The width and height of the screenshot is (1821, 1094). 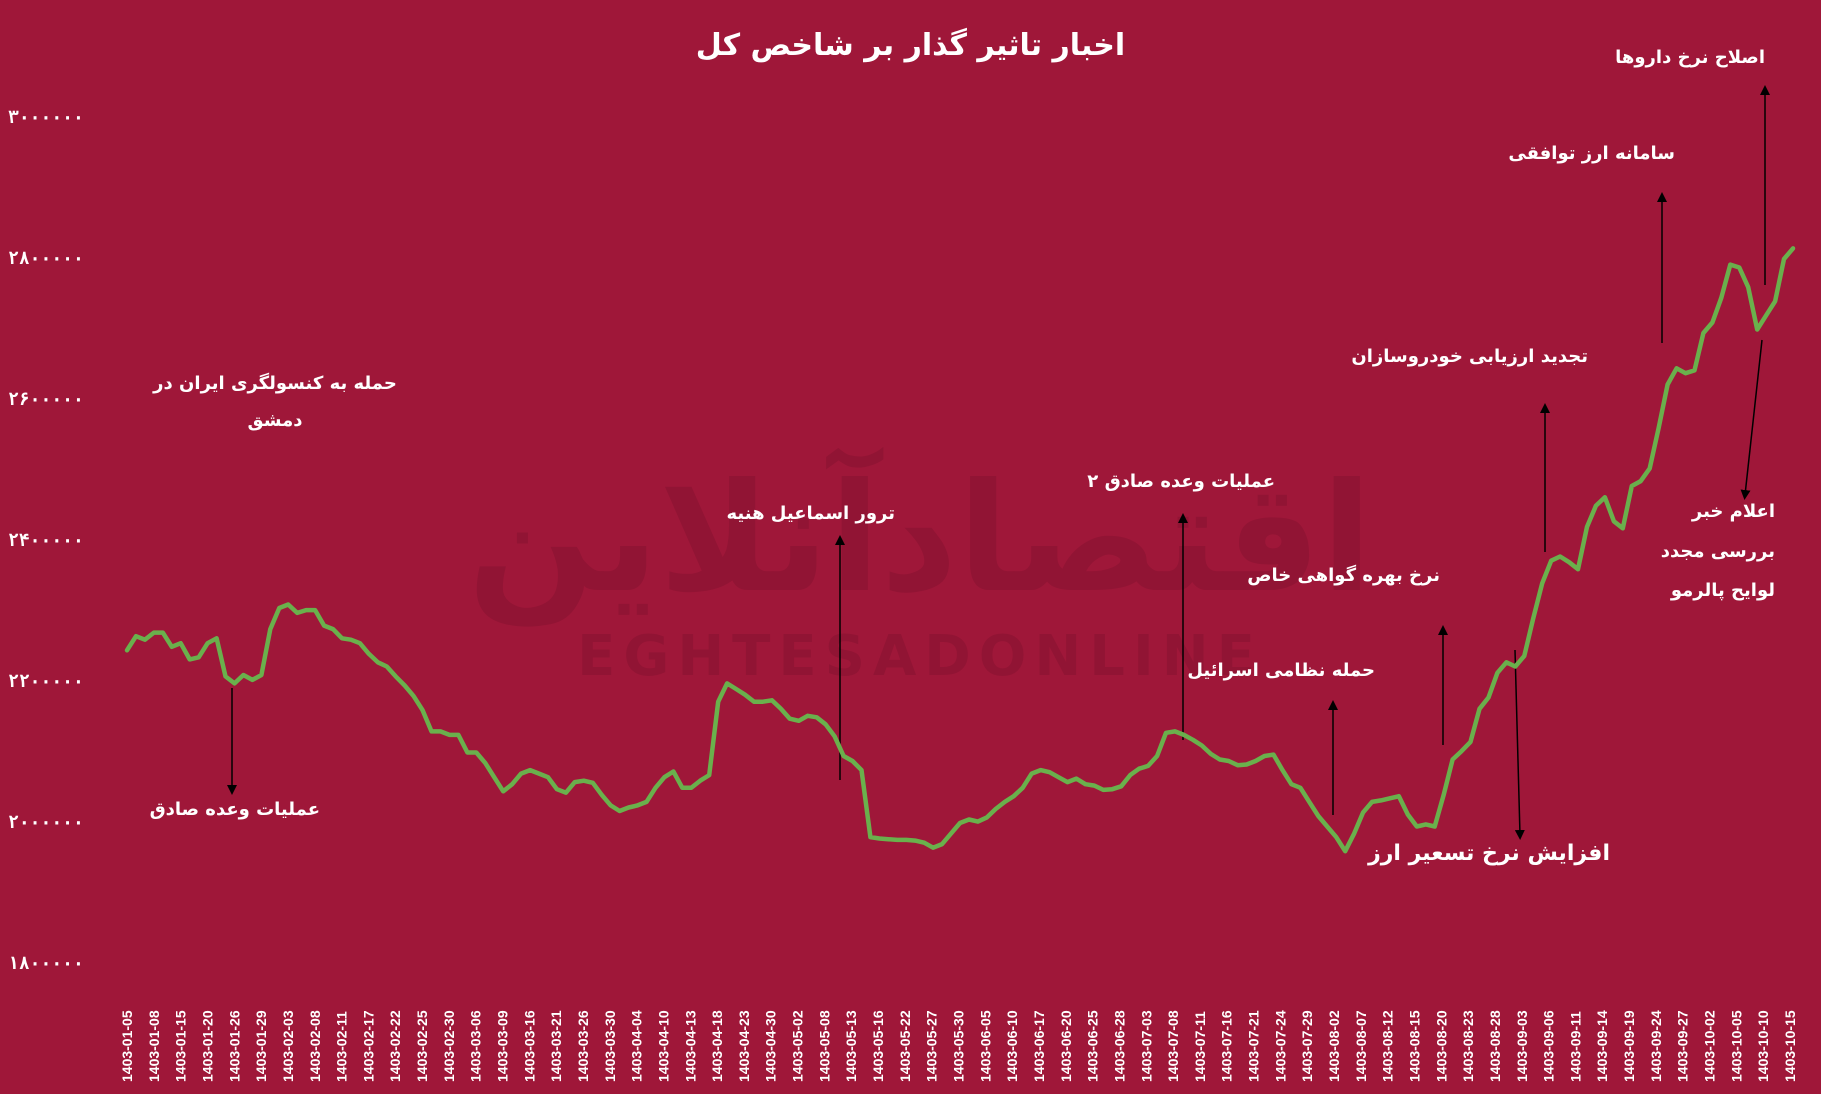 I want to click on y-tick-label: ۲۲۰۰۰۰۰, so click(x=46, y=681).